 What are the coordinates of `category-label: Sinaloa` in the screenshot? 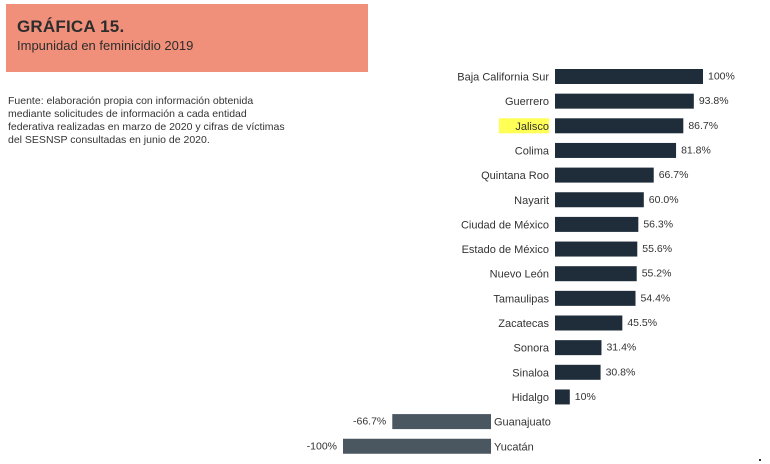 It's located at (531, 373).